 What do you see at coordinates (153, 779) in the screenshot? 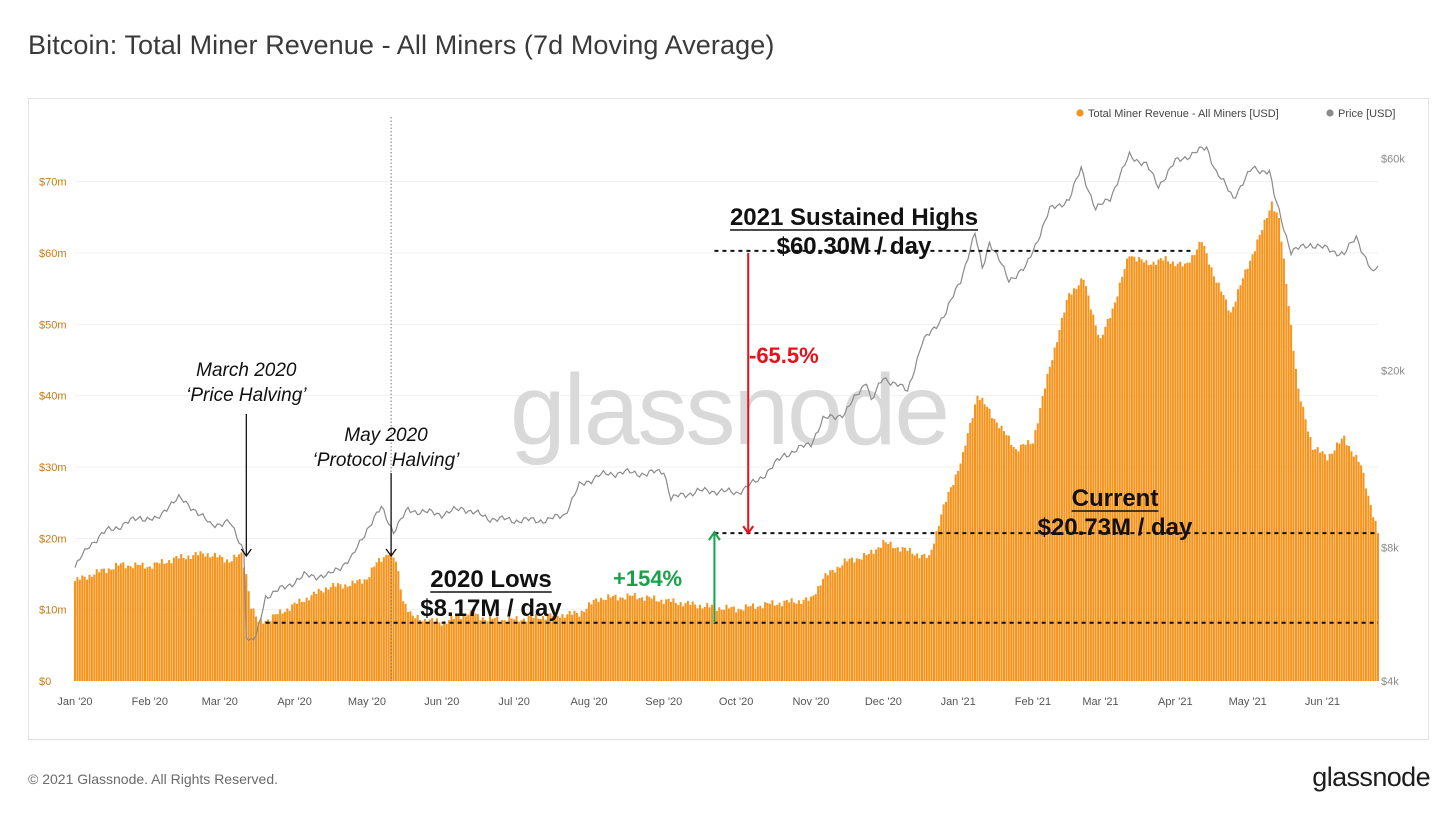
I see `copyright-text: © 2021 Glassnode. All Rights Reserved.` at bounding box center [153, 779].